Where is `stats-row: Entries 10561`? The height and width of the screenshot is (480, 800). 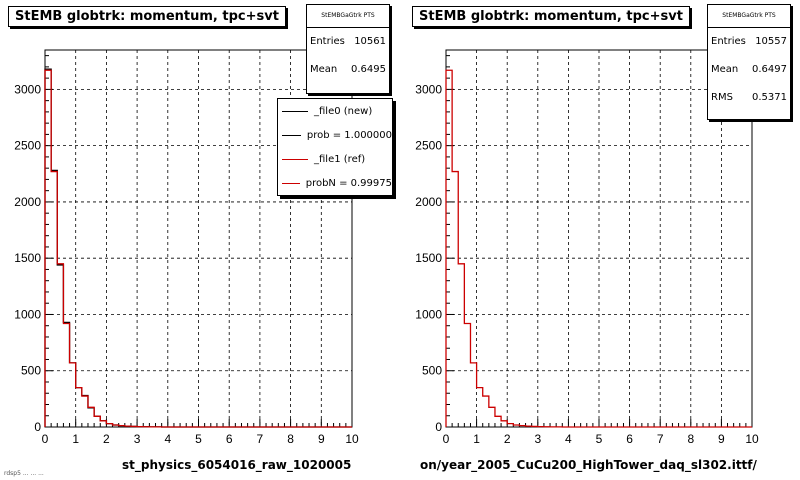 stats-row: Entries 10561 is located at coordinates (348, 41).